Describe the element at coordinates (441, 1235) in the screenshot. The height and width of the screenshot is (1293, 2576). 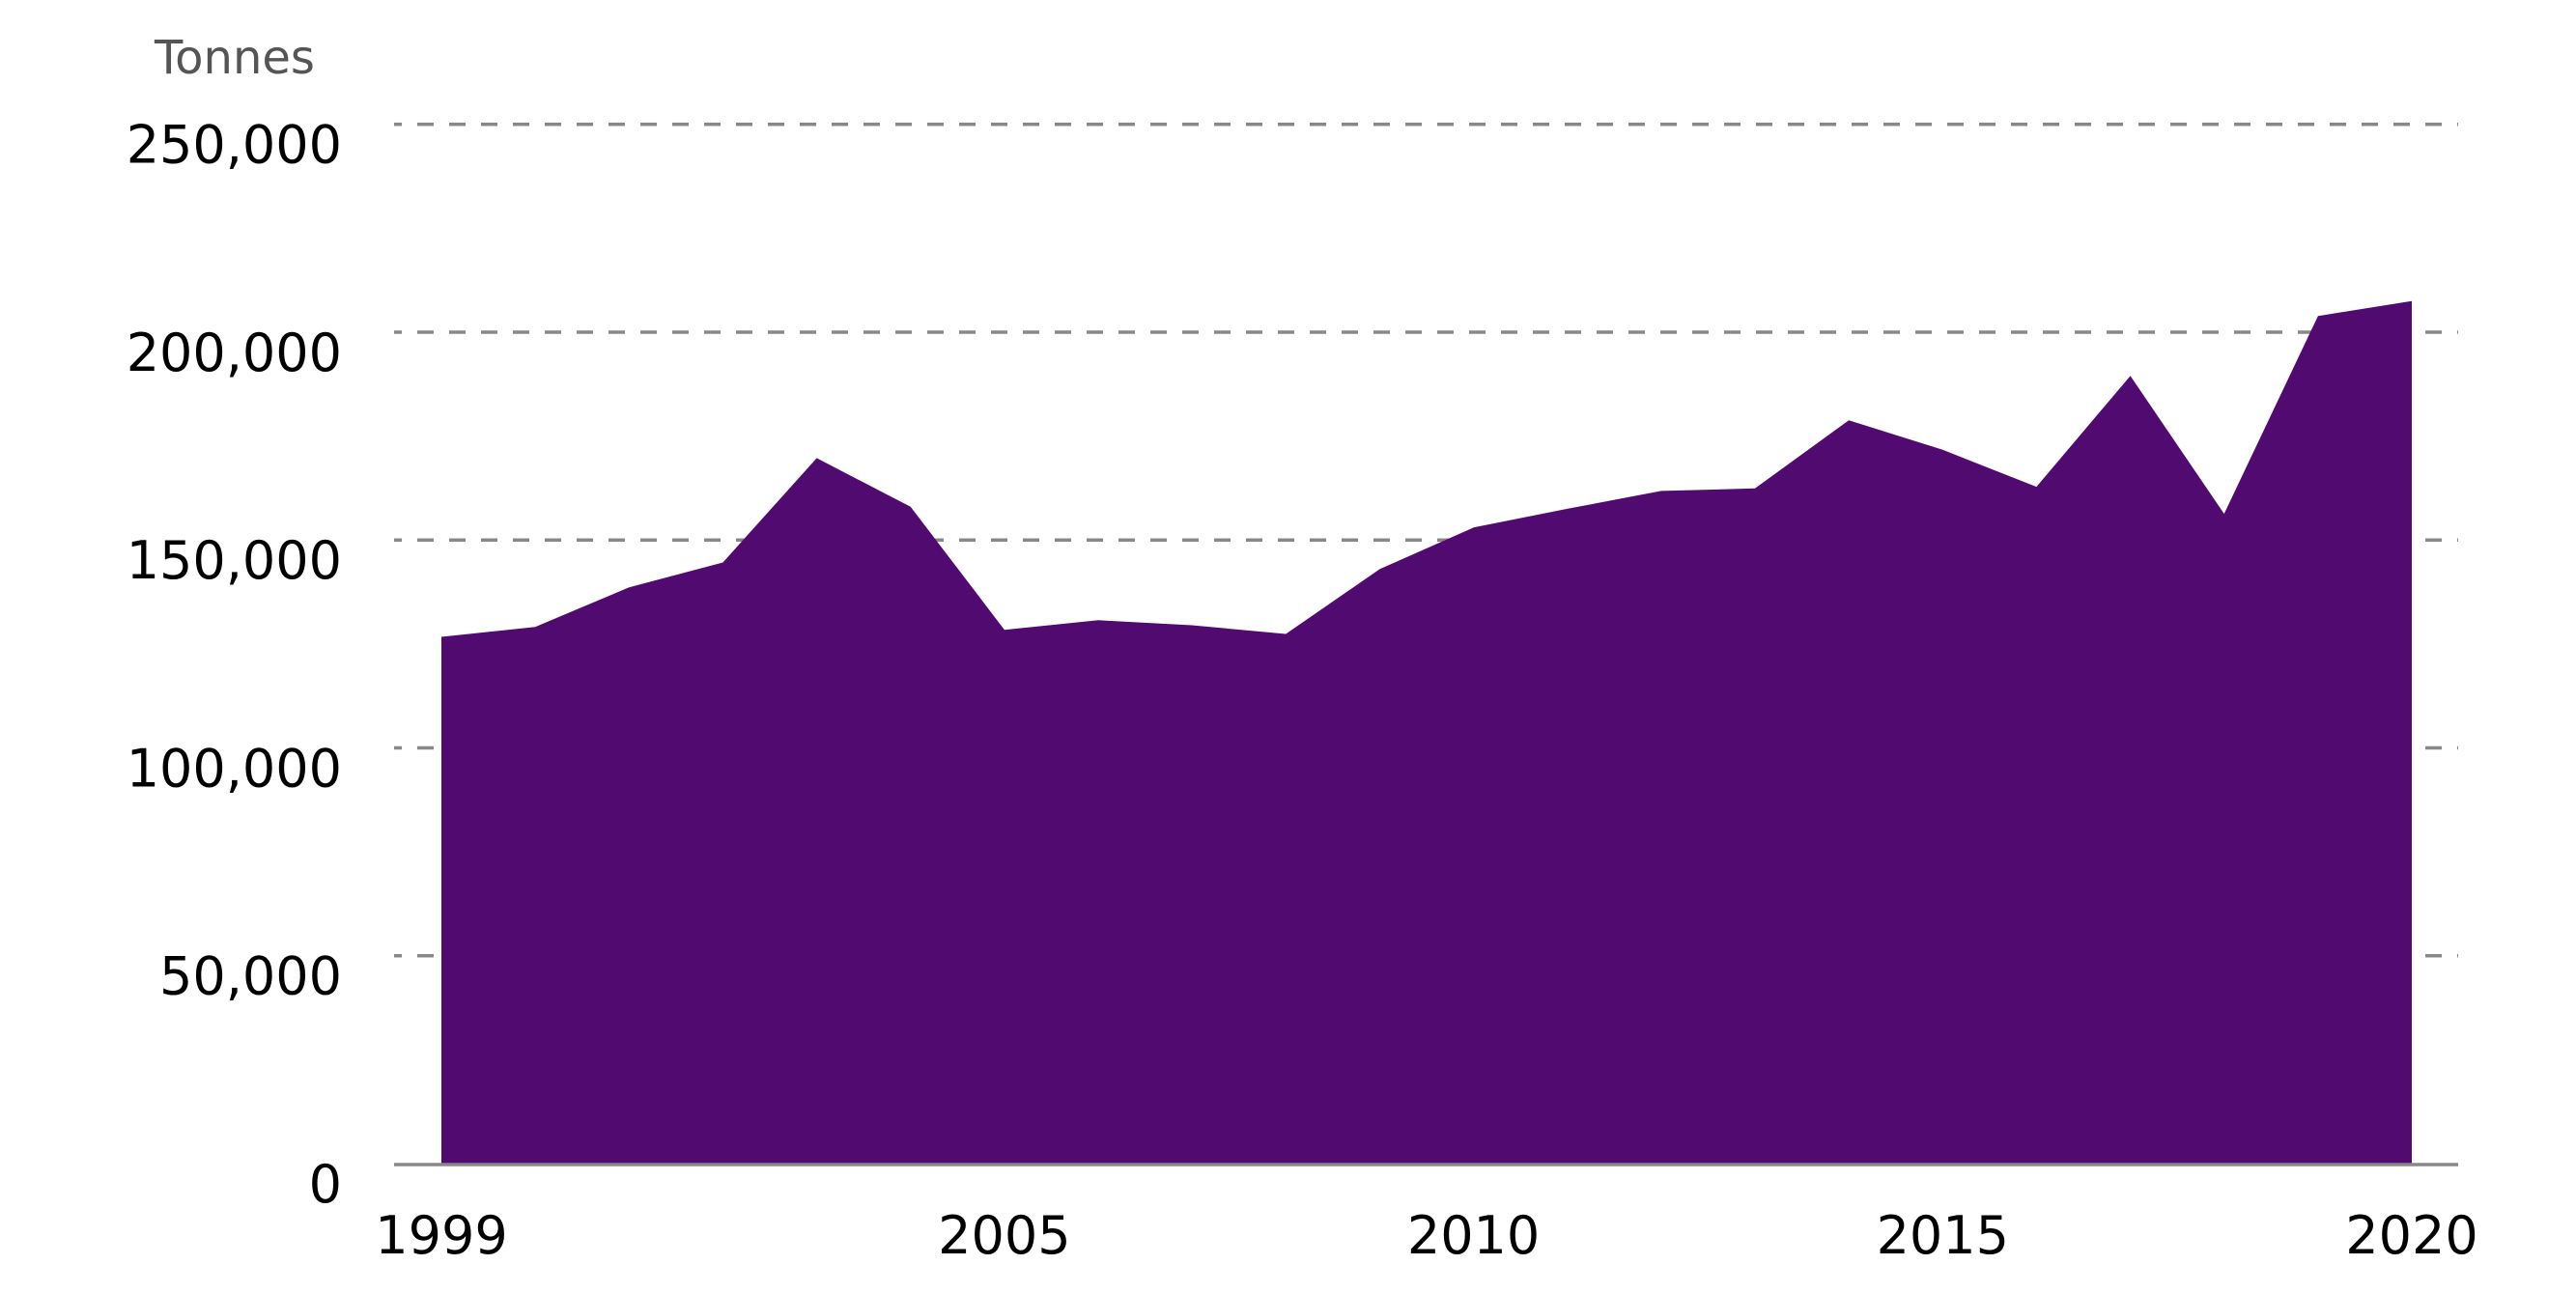
I see `x-tick-label: 1999` at that location.